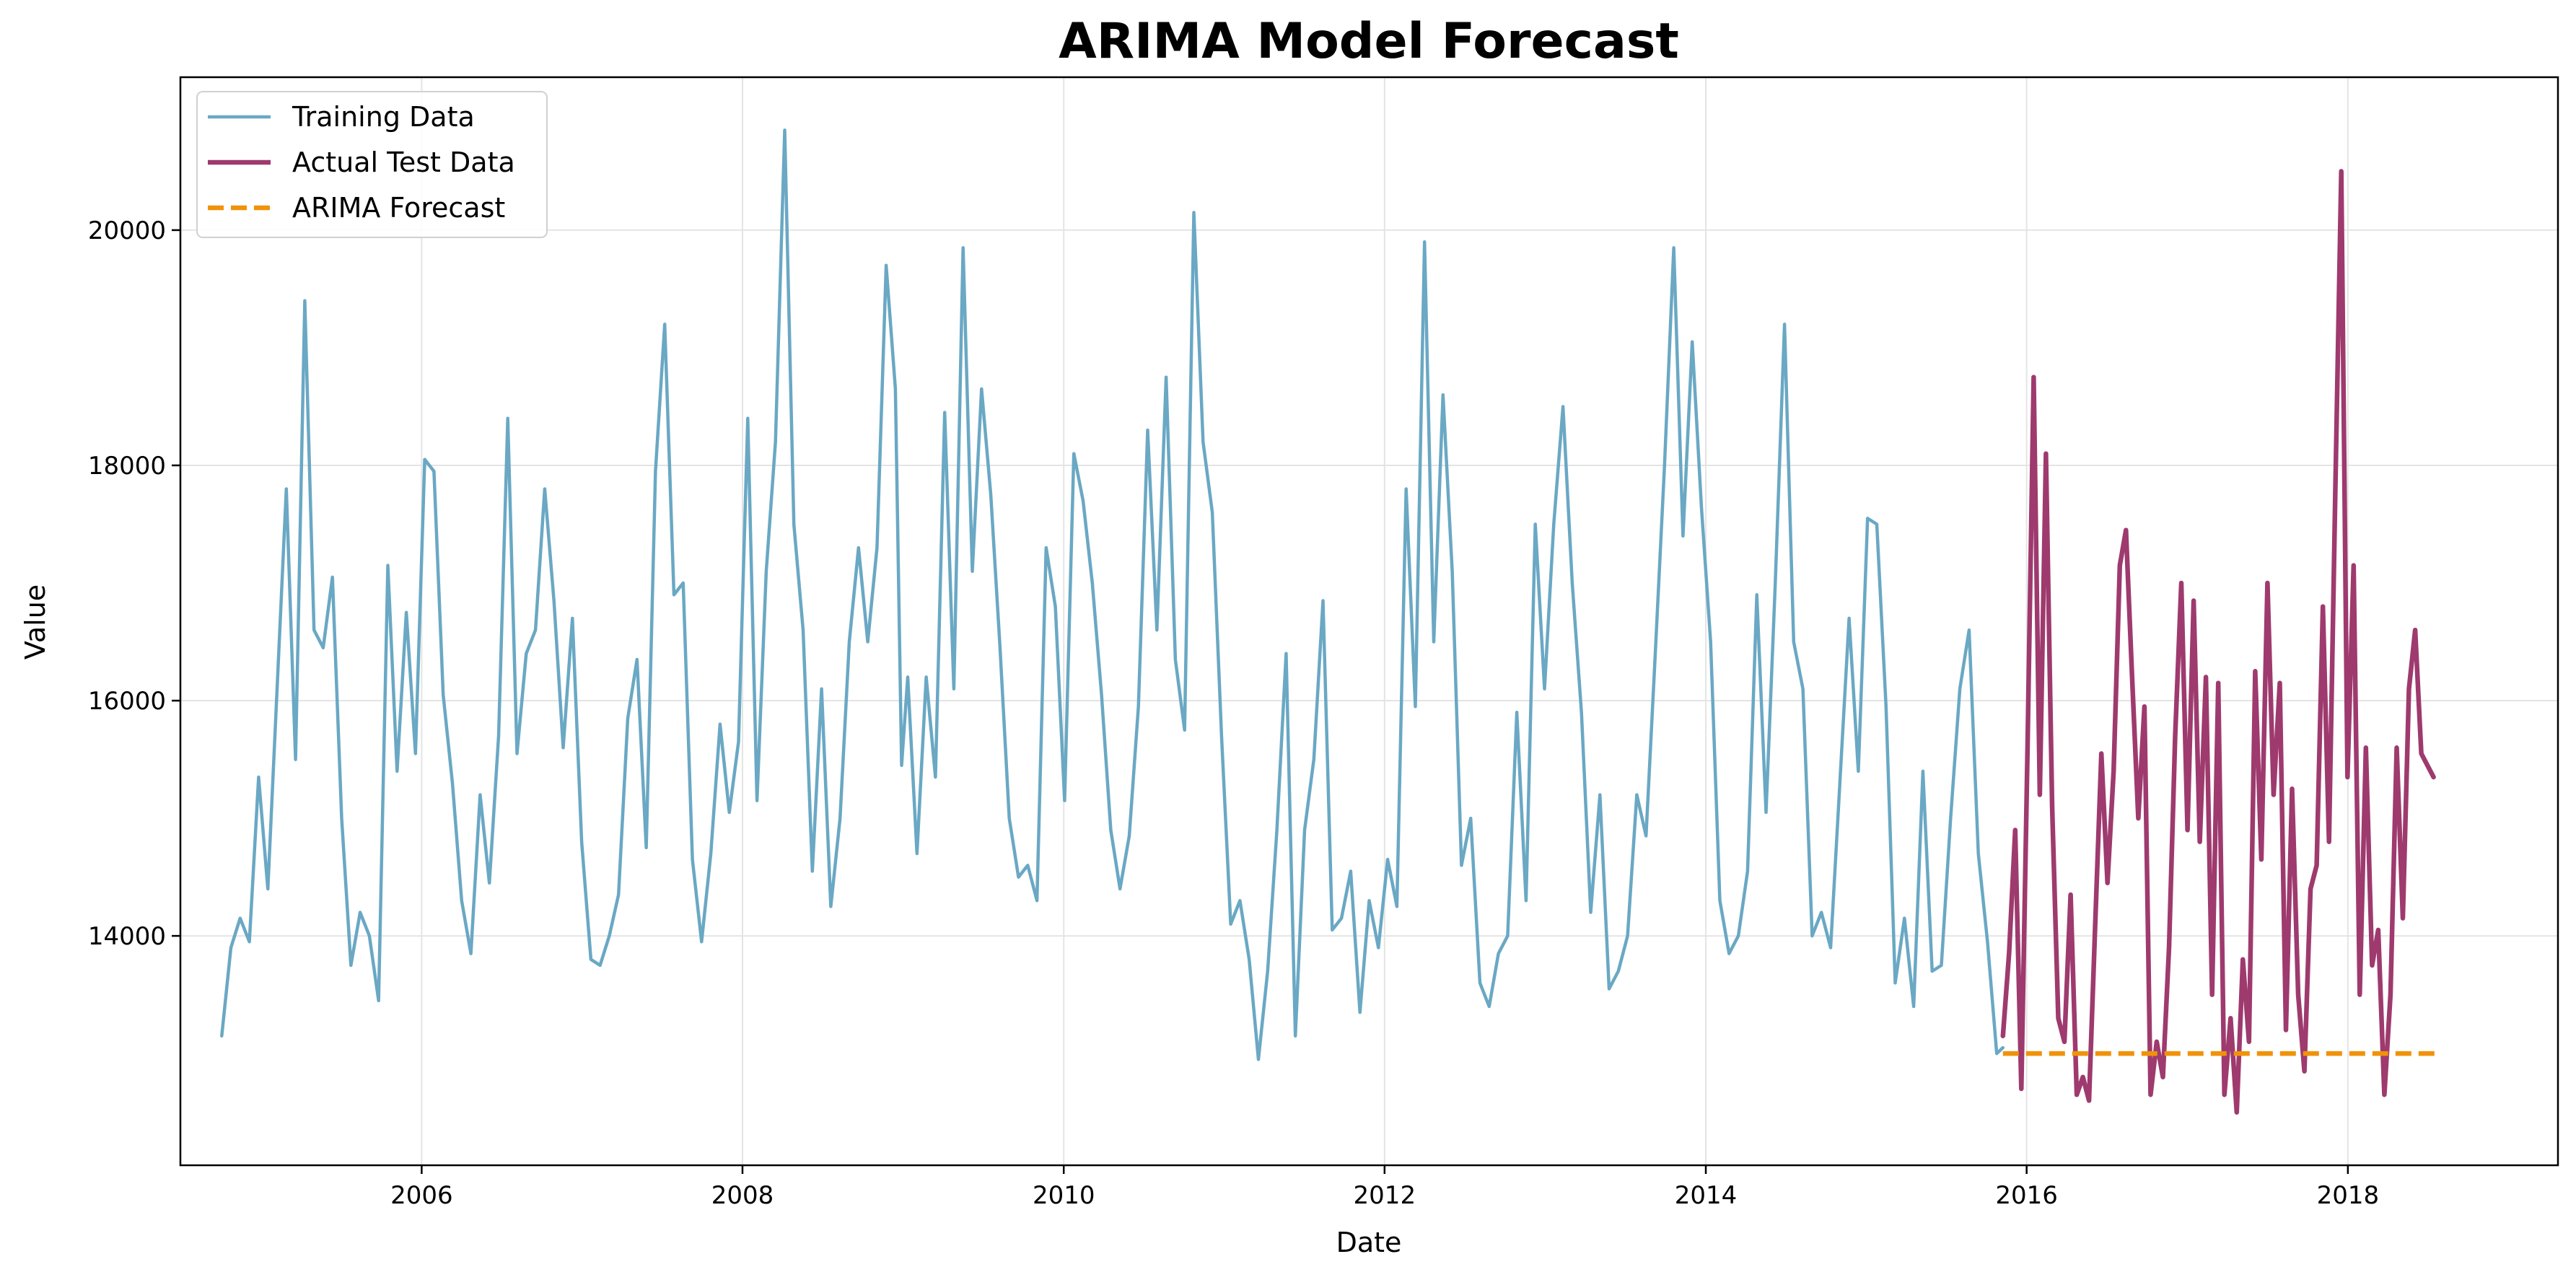 This screenshot has width=2576, height=1280. I want to click on legend-label: Training Data, so click(384, 117).